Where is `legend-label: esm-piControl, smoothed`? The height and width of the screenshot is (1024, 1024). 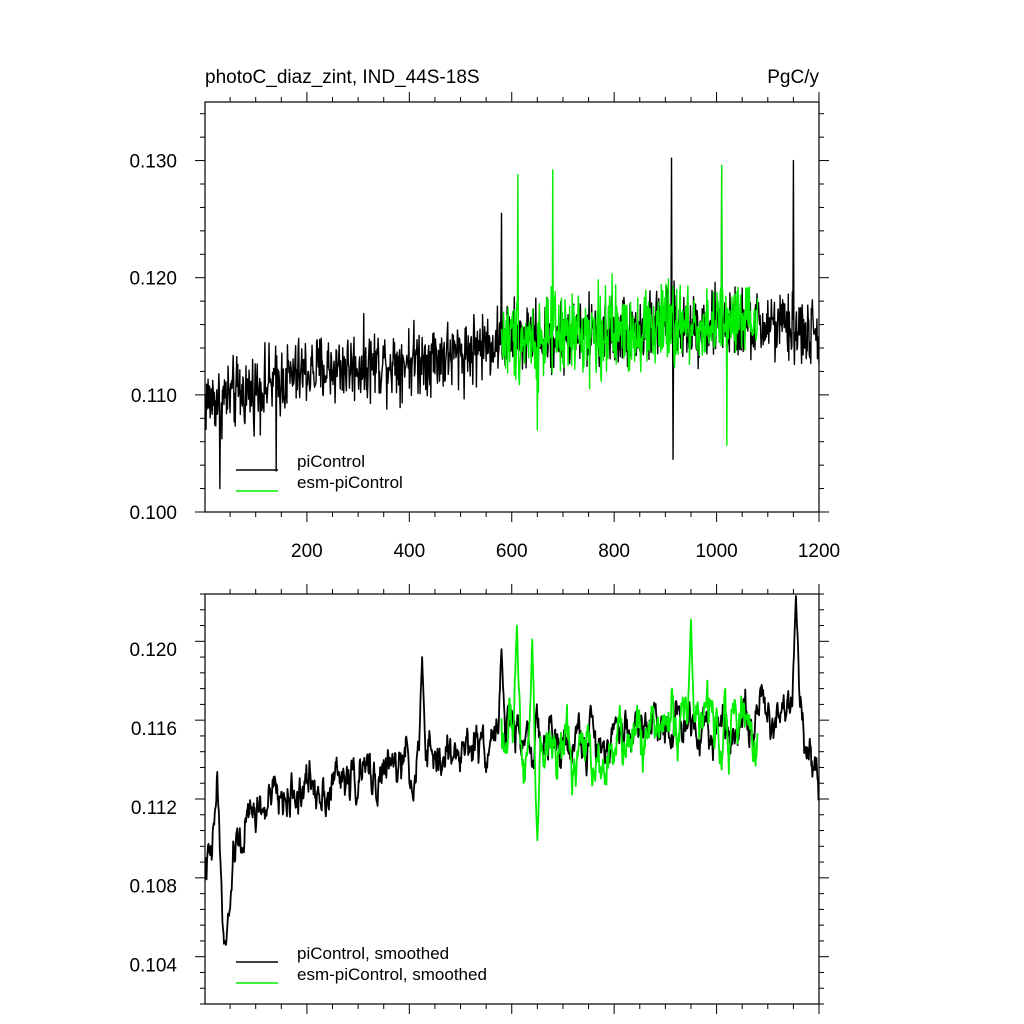 legend-label: esm-piControl, smoothed is located at coordinates (392, 974).